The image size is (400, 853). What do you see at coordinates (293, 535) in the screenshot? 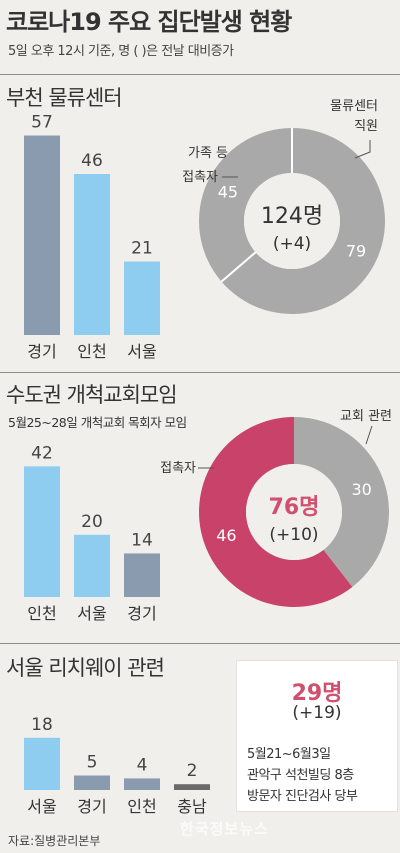
I see `donut-change-label: (+10)` at bounding box center [293, 535].